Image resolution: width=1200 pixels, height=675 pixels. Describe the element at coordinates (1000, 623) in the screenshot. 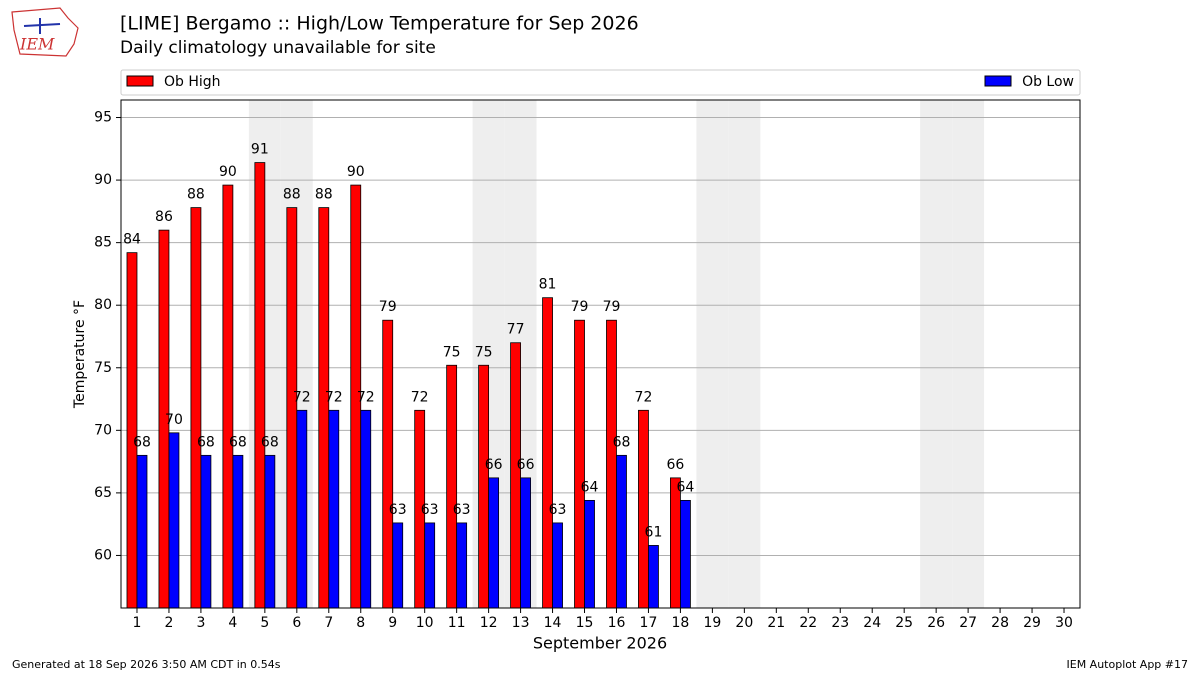

I see `x-tick-label: 28` at that location.